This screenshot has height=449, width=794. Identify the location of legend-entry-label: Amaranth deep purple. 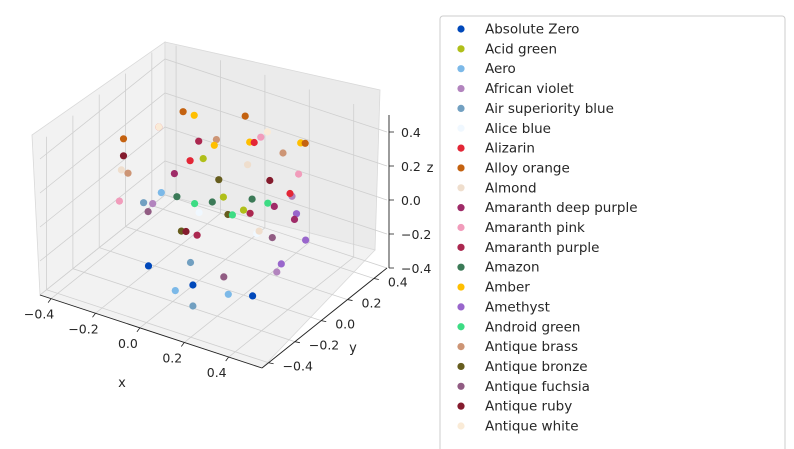
(561, 208).